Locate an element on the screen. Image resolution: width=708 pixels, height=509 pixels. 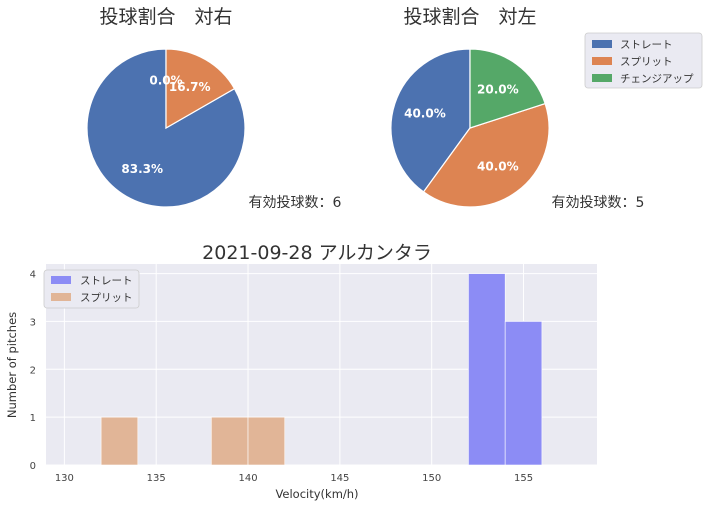
x-tick-label: 135 is located at coordinates (156, 478).